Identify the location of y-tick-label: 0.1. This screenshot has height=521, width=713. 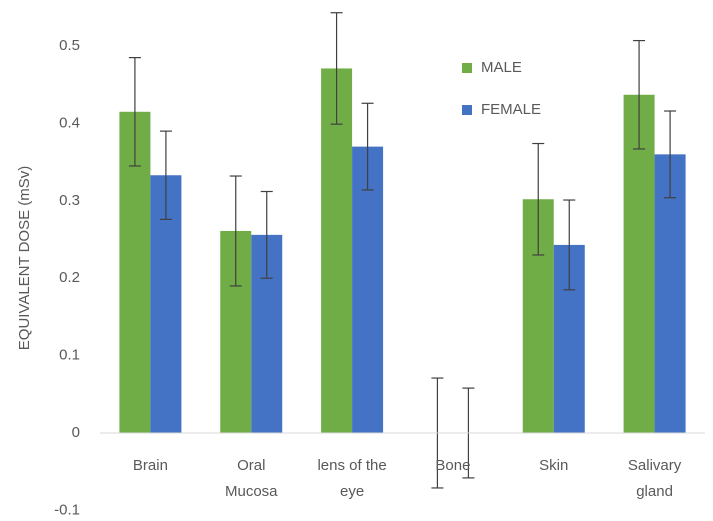
(69, 355).